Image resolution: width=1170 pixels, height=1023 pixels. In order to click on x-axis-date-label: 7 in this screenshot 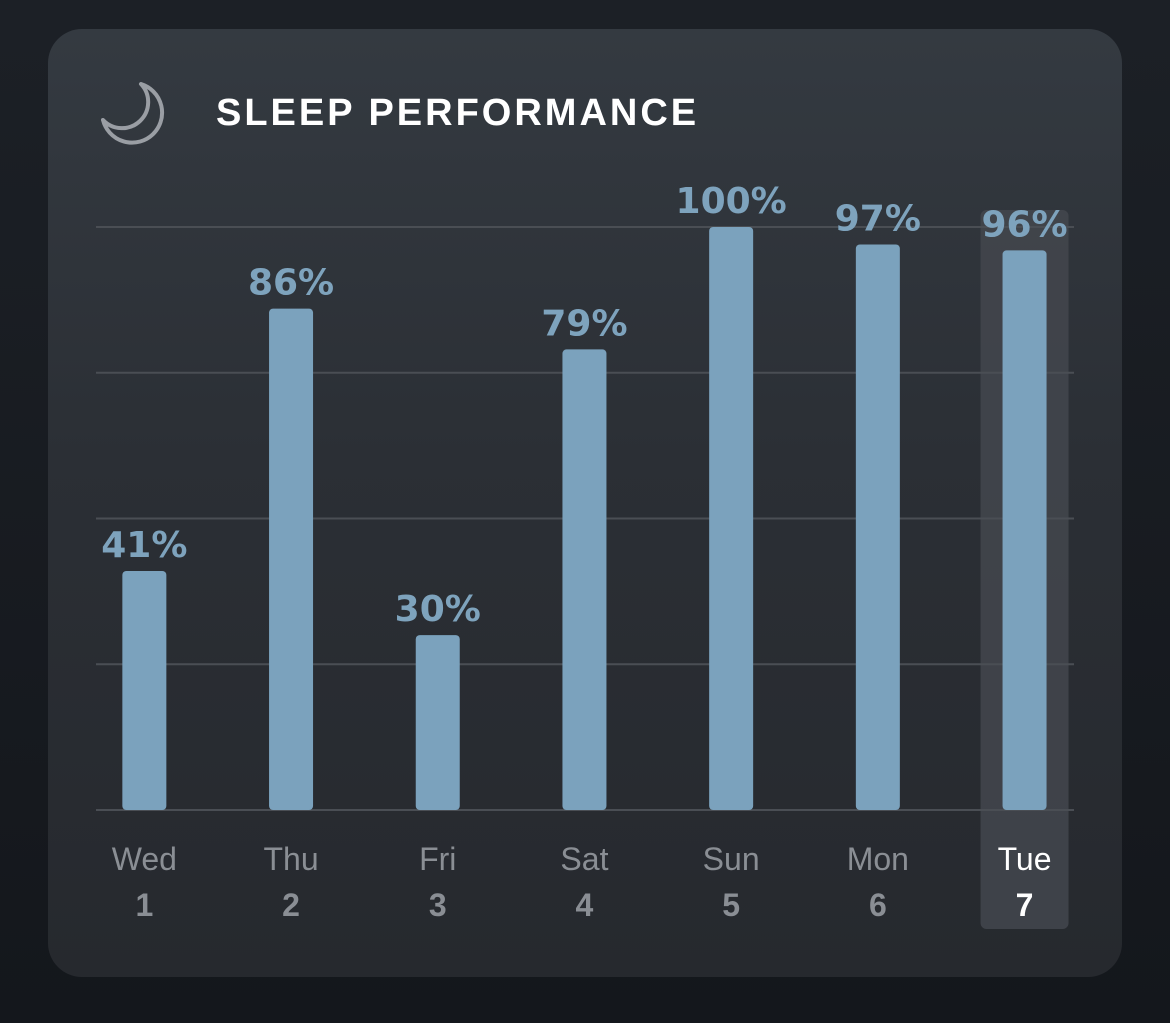, I will do `click(1025, 905)`.